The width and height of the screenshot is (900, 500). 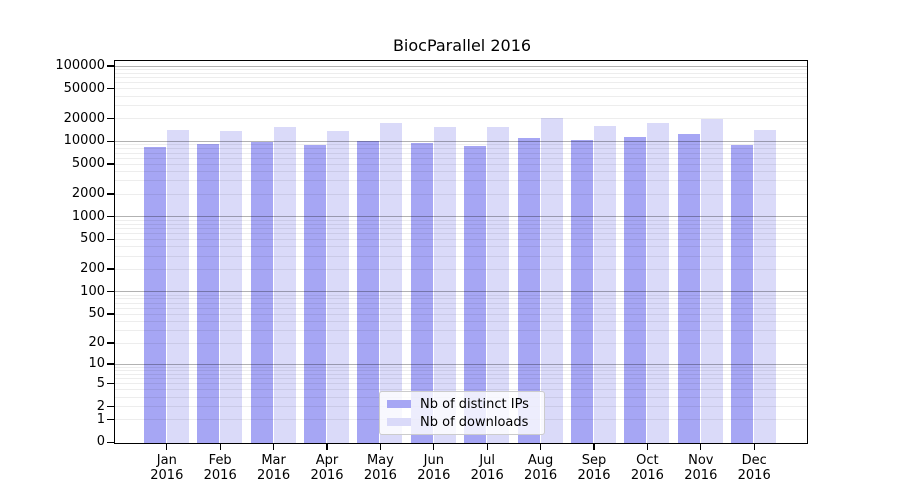 What do you see at coordinates (88, 216) in the screenshot?
I see `y-tick-label: 1000` at bounding box center [88, 216].